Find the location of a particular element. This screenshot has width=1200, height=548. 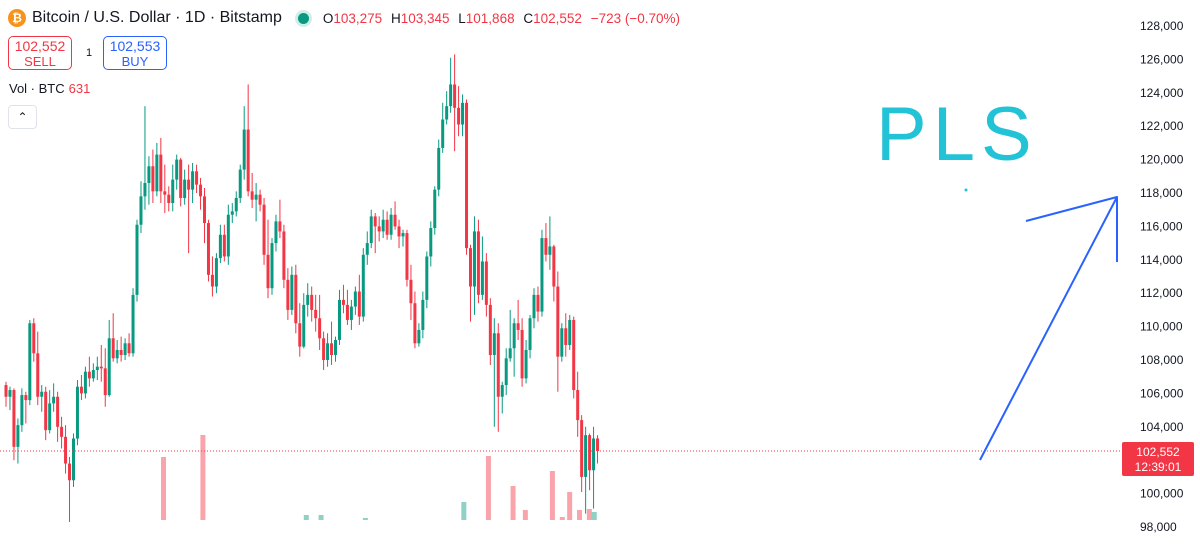

pls-annotation: PLS is located at coordinates (957, 134).